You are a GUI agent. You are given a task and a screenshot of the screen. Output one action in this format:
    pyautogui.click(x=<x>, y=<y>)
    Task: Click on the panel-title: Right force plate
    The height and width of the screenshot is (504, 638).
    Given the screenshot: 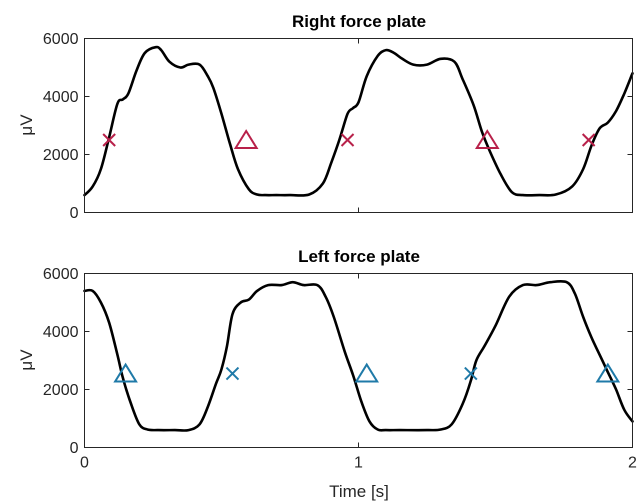 What is the action you would take?
    pyautogui.click(x=359, y=21)
    